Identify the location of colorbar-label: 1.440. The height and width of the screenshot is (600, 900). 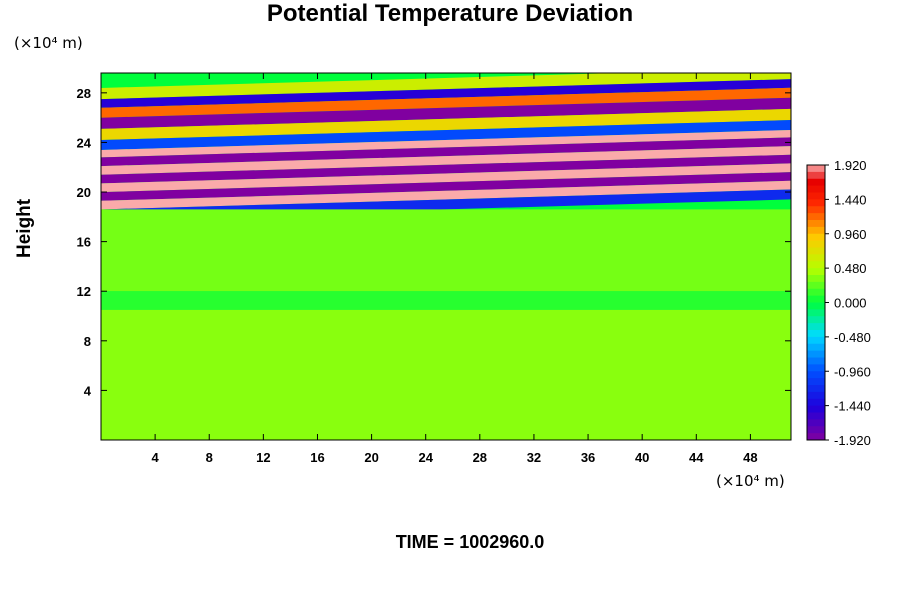
(850, 199).